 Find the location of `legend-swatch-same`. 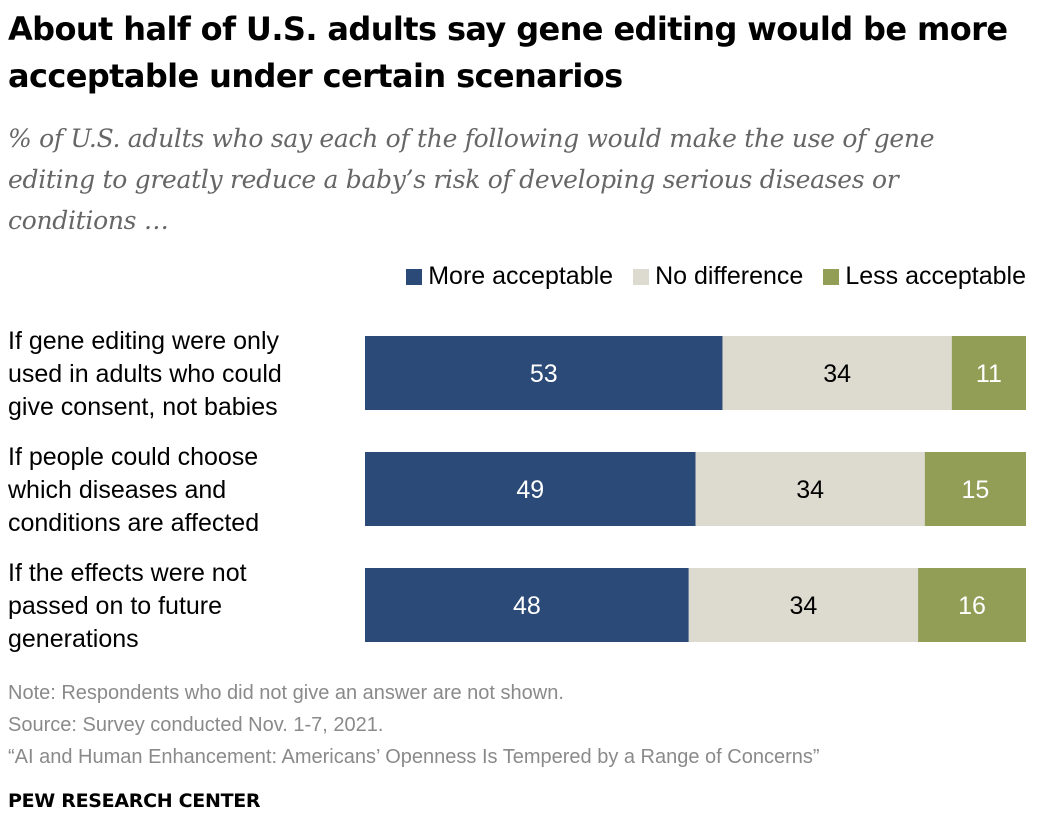

legend-swatch-same is located at coordinates (641, 276).